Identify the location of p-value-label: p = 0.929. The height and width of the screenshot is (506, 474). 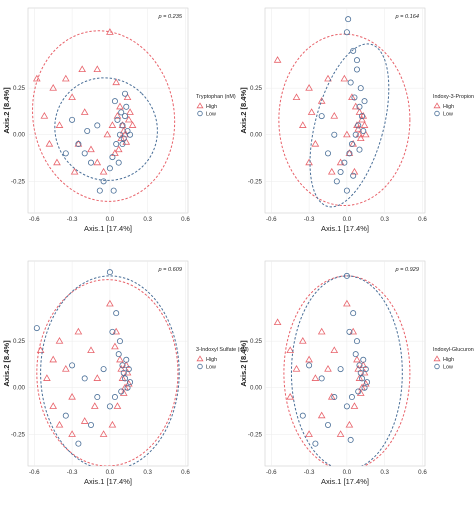
(407, 270).